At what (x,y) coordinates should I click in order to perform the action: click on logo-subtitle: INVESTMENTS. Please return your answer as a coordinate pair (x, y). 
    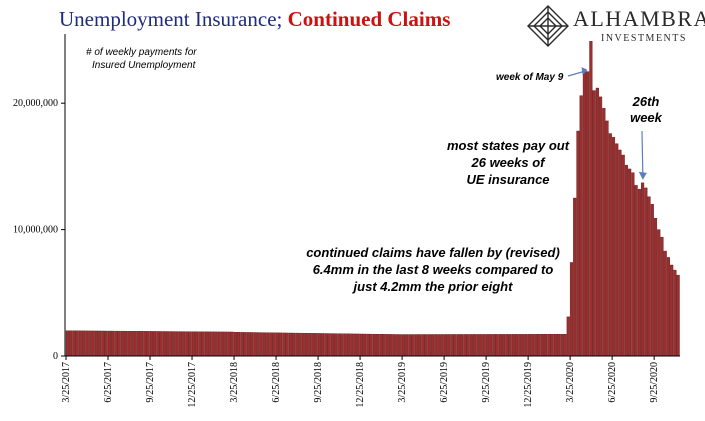
    Looking at the image, I should click on (644, 38).